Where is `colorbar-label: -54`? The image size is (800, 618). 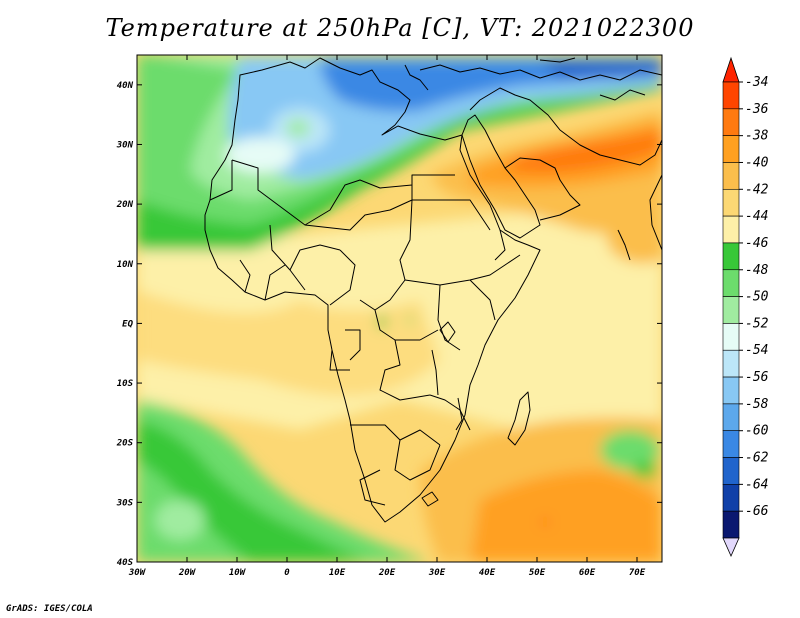
colorbar-label: -54 is located at coordinates (756, 350).